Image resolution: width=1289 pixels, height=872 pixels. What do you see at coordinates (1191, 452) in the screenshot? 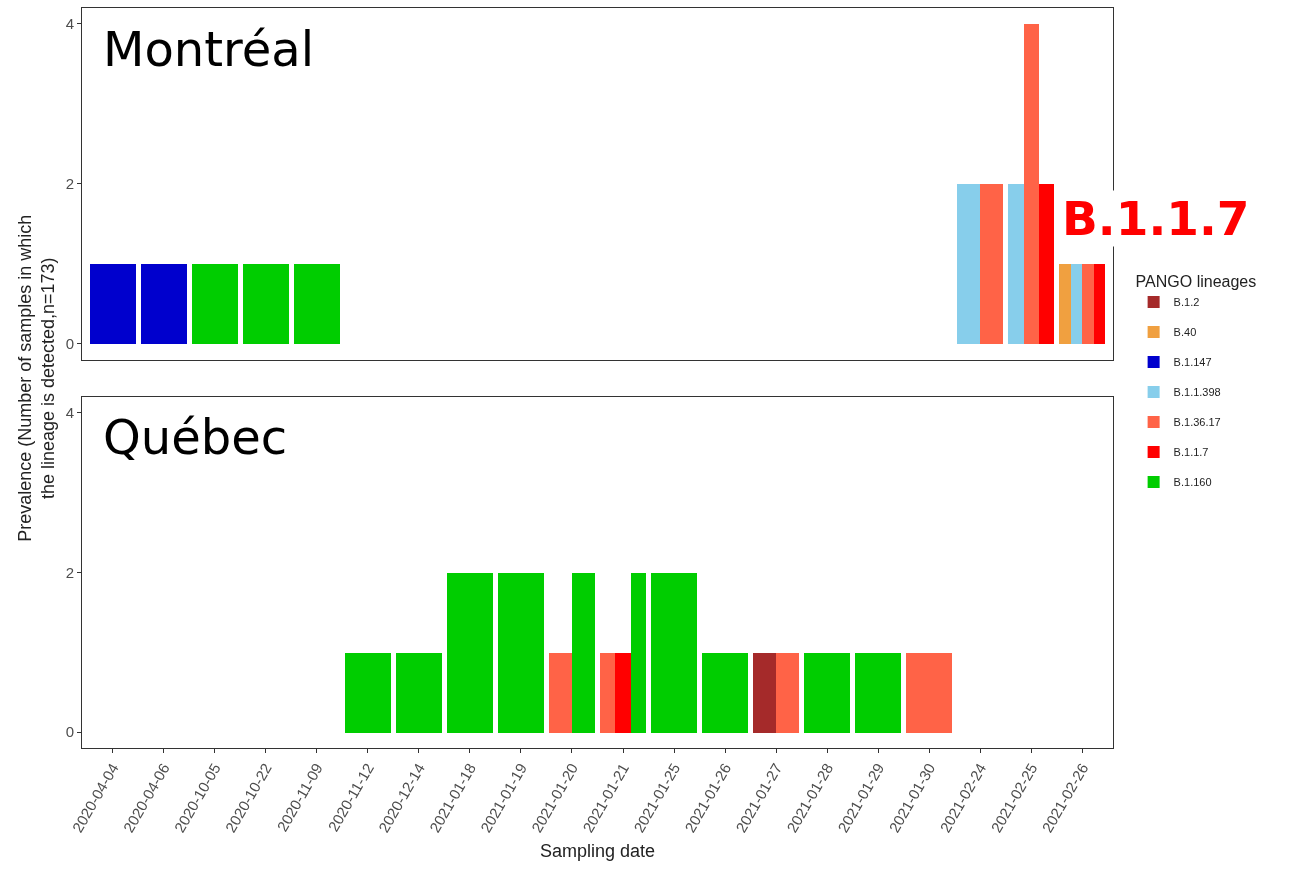
I see `legend-label: B.1.1.7` at bounding box center [1191, 452].